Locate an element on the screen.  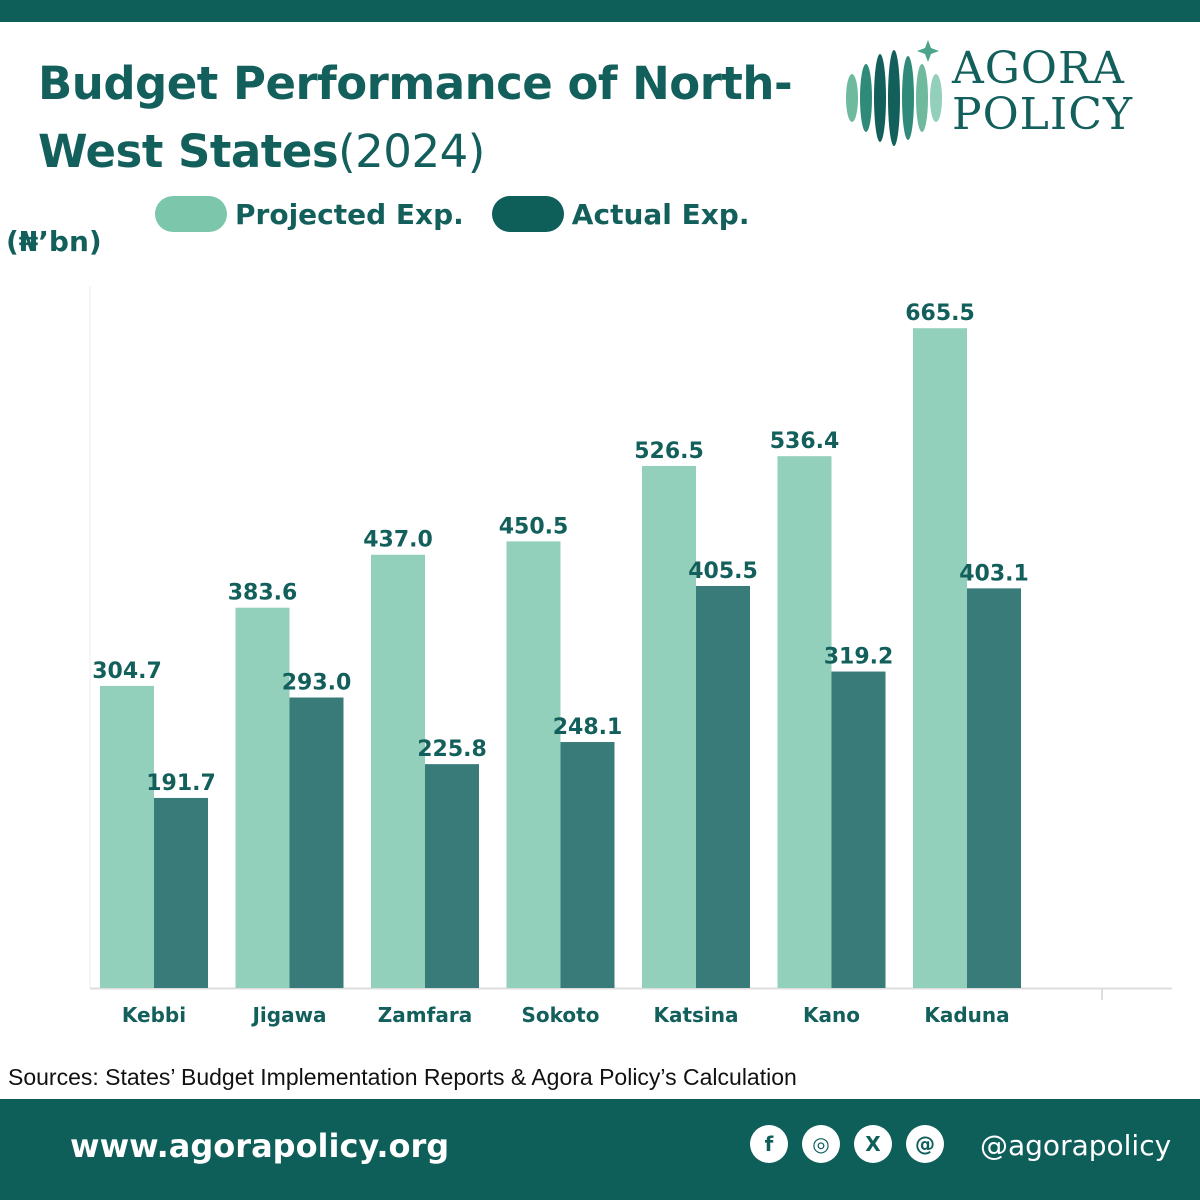
data-label-projected-zamfara: 437.0 is located at coordinates (398, 540).